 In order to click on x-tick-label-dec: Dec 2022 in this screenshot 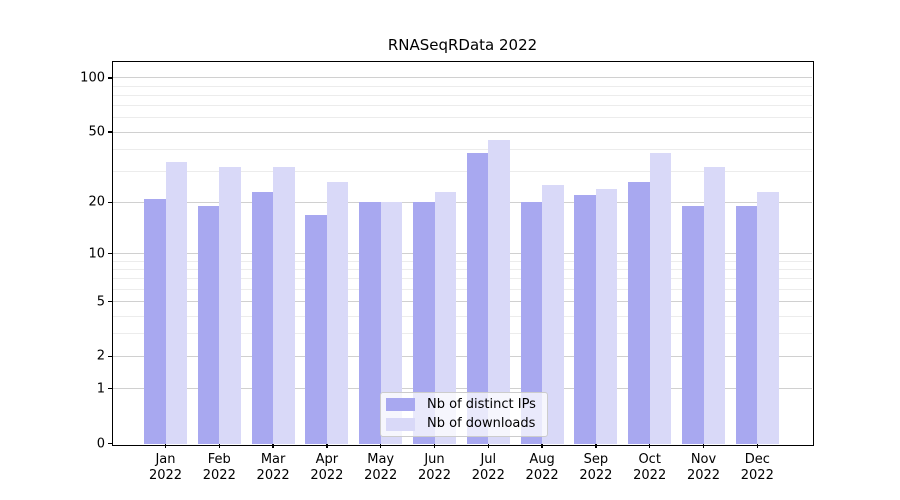, I will do `click(757, 467)`.